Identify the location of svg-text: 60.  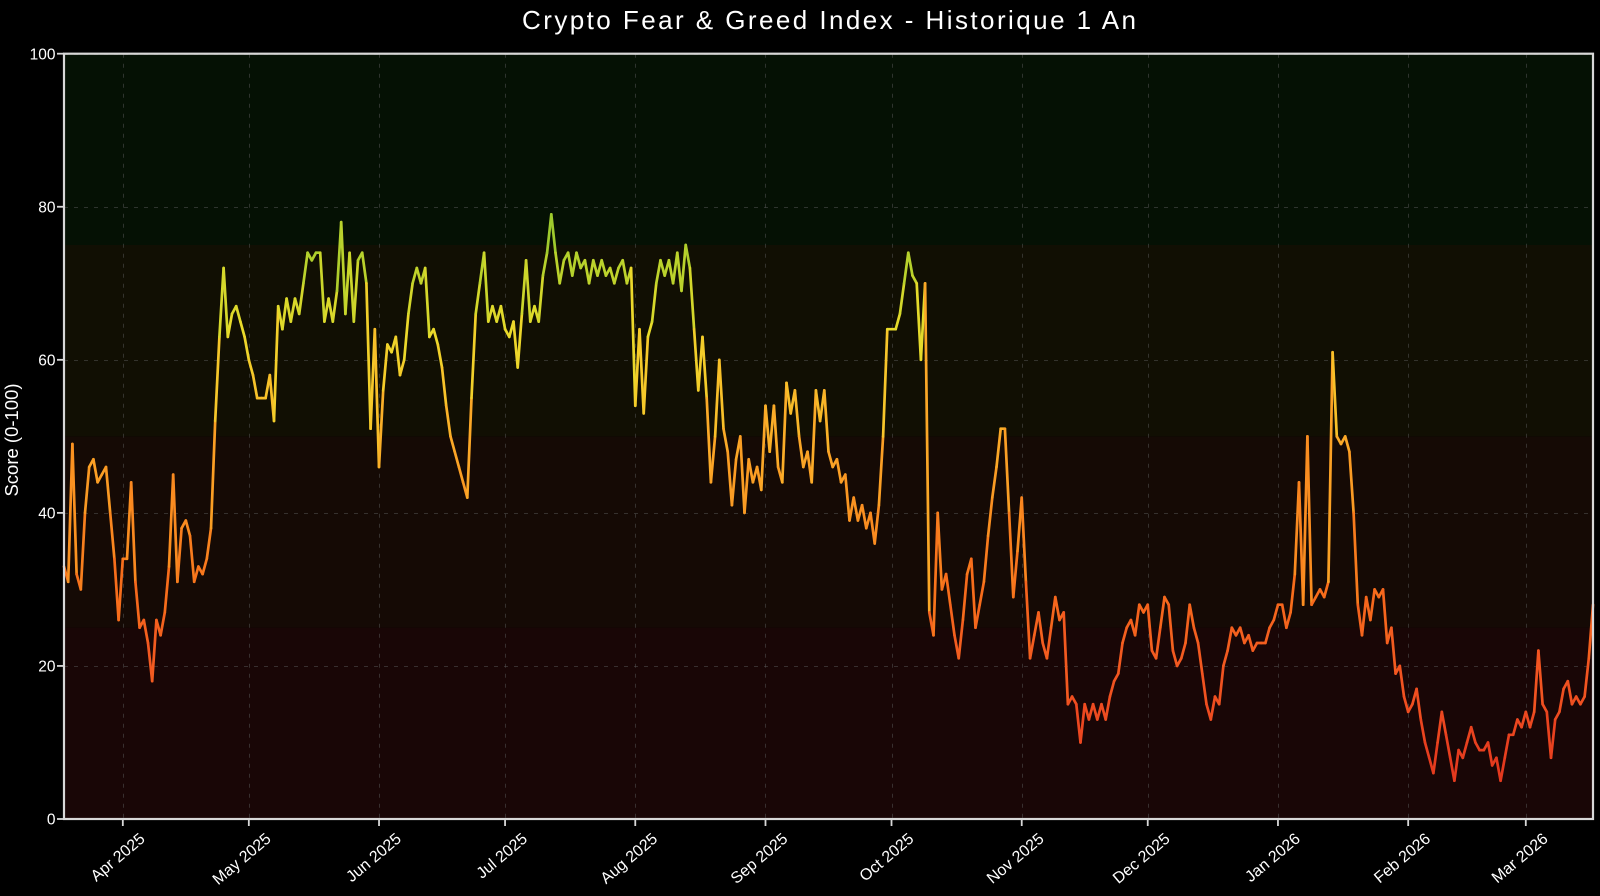
(47, 361).